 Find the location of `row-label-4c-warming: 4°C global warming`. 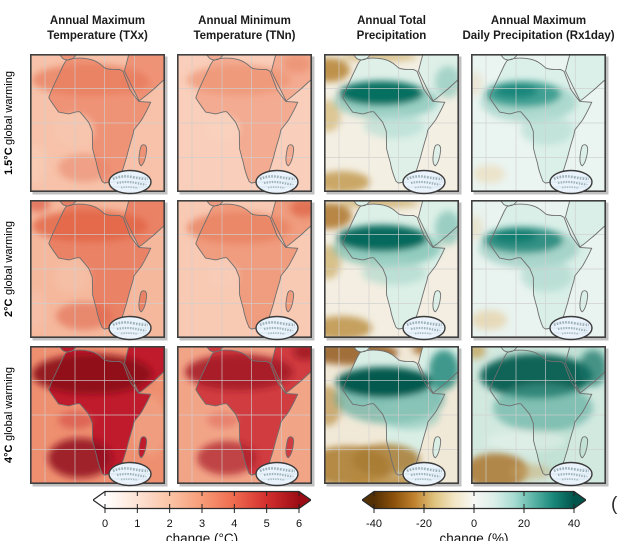

row-label-4c-warming: 4°C global warming is located at coordinates (9, 415).